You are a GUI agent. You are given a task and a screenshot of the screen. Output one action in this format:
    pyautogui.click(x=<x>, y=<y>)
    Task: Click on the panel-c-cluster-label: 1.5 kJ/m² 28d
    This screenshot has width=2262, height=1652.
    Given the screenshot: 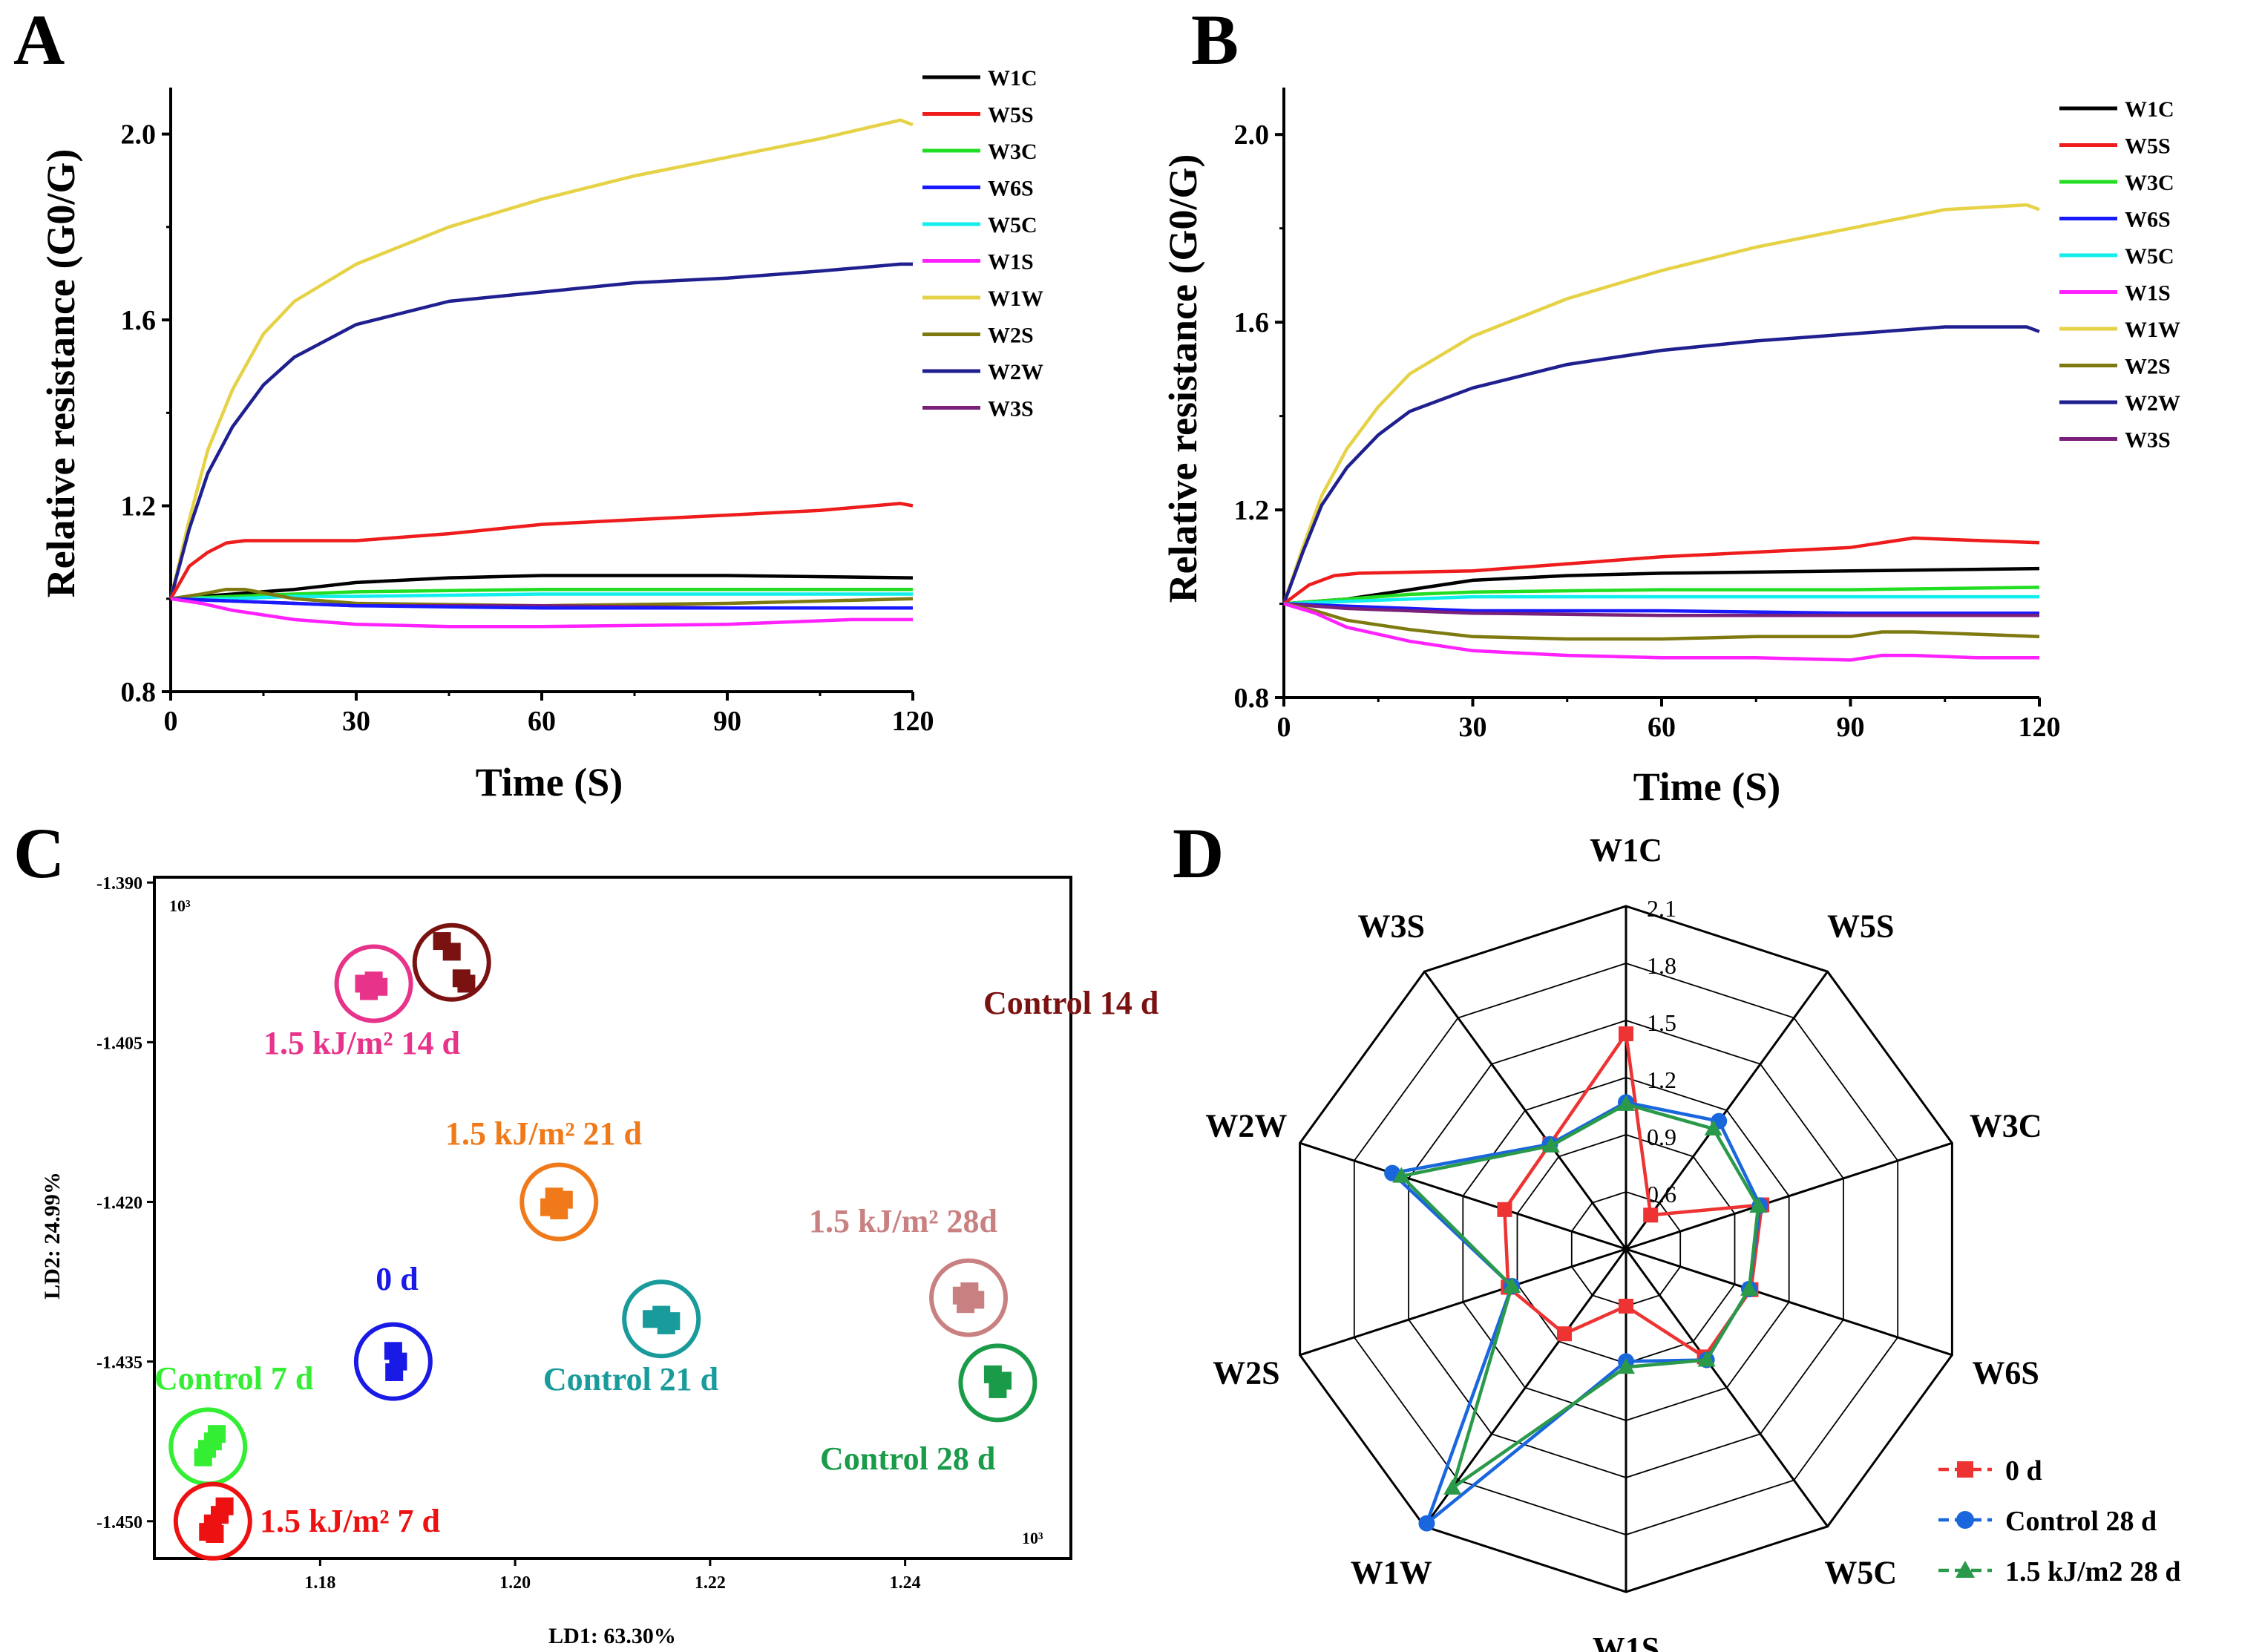 What is the action you would take?
    pyautogui.click(x=903, y=1221)
    